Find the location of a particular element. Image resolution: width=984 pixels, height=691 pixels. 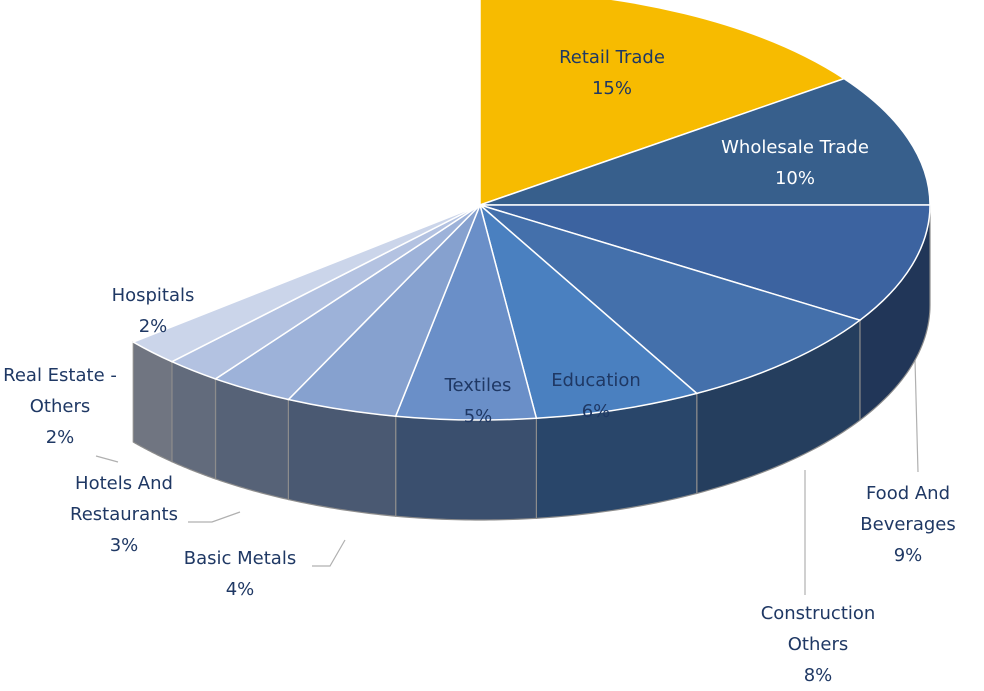

value-label: 4% is located at coordinates (240, 589).